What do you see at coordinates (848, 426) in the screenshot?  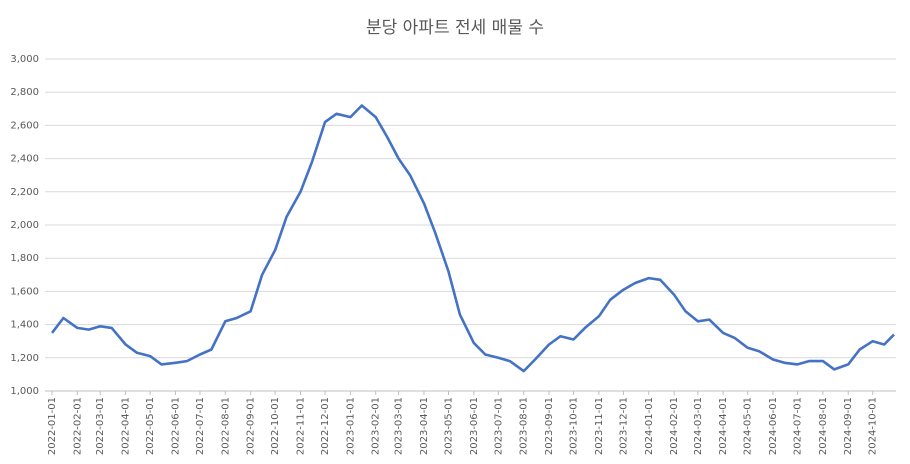 I see `x-tick-label: 2024-09-01` at bounding box center [848, 426].